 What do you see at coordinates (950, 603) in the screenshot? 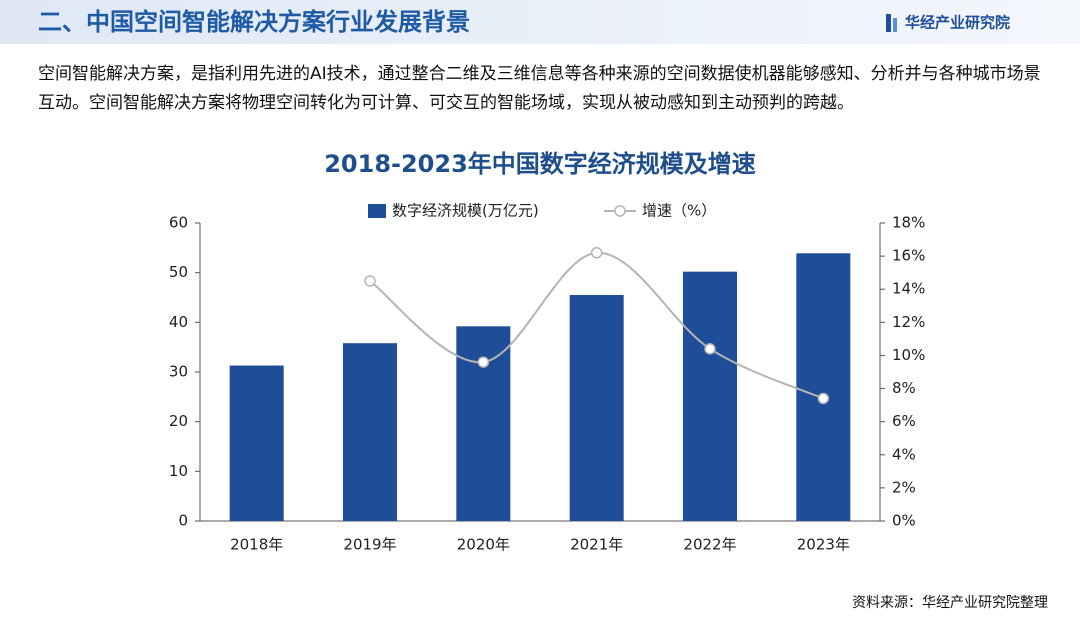
I see `source: 资料来源：华经产业研究院整理` at bounding box center [950, 603].